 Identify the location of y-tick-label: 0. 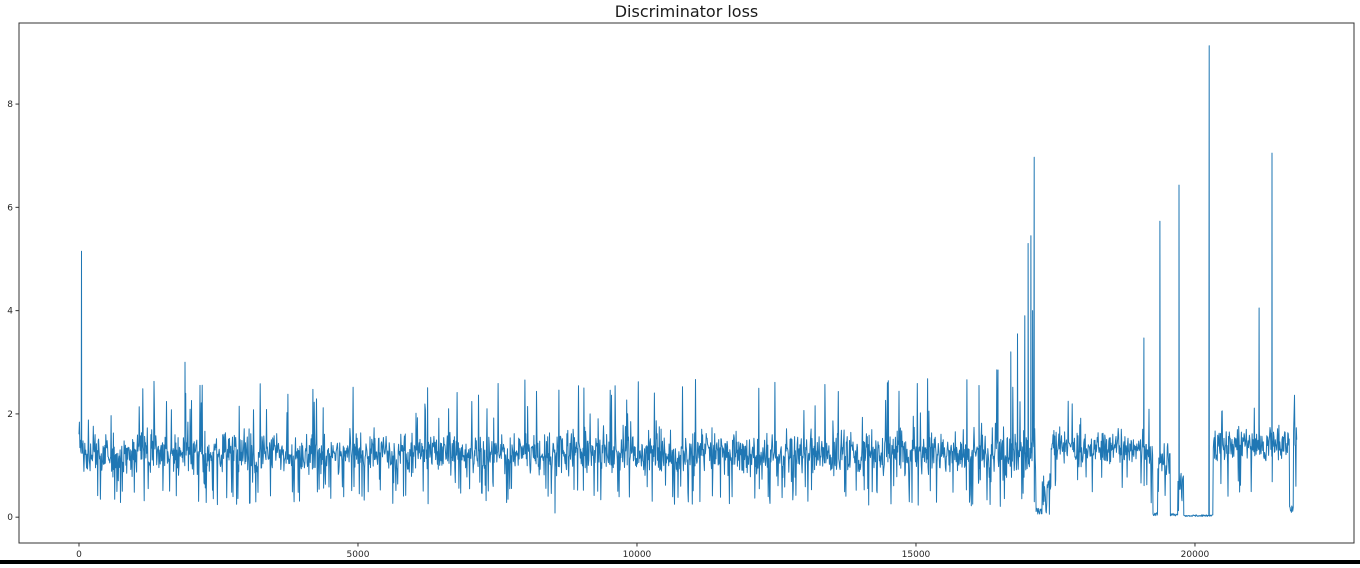
(10, 518).